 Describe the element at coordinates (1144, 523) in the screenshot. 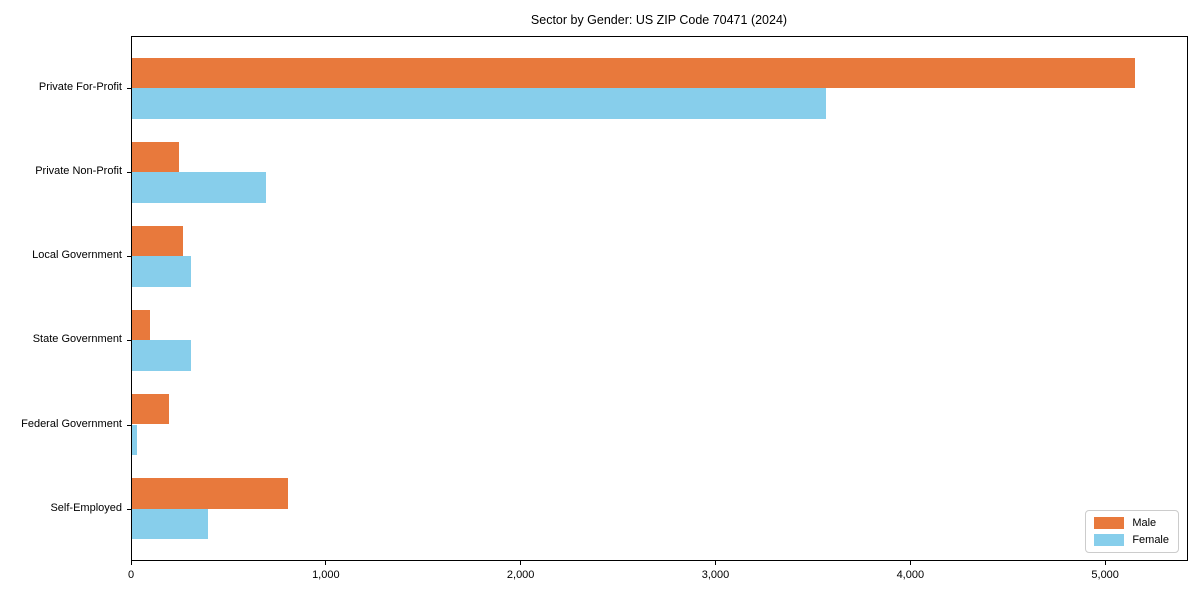

I see `legend-label-male: Male` at that location.